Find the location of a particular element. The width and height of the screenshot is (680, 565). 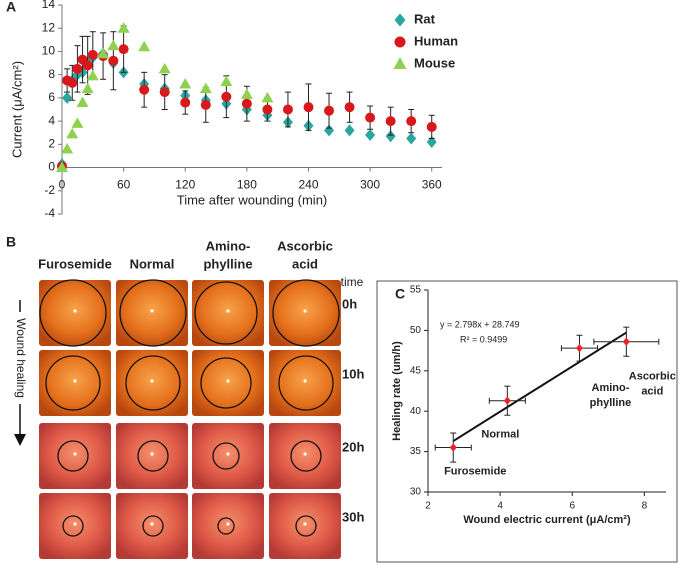

column-header: Normal is located at coordinates (152, 263).